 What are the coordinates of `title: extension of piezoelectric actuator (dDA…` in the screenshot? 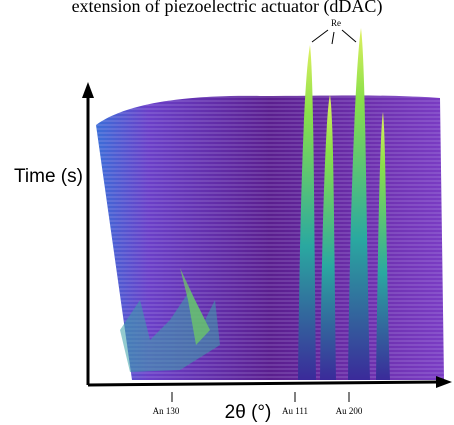 It's located at (227, 8).